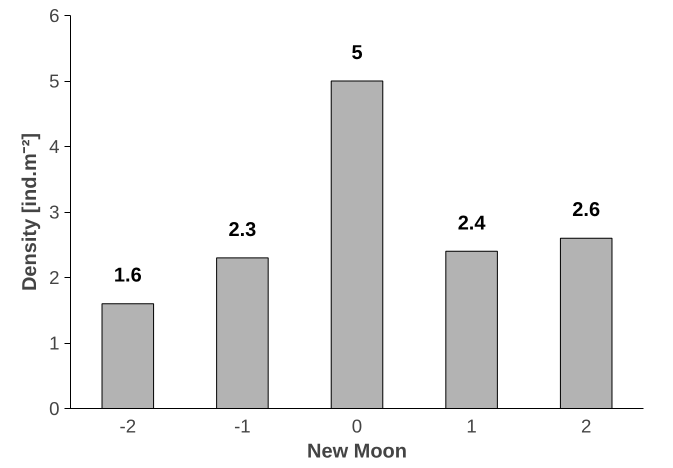 This screenshot has height=468, width=673. What do you see at coordinates (357, 451) in the screenshot?
I see `x-axis-title: New Moon` at bounding box center [357, 451].